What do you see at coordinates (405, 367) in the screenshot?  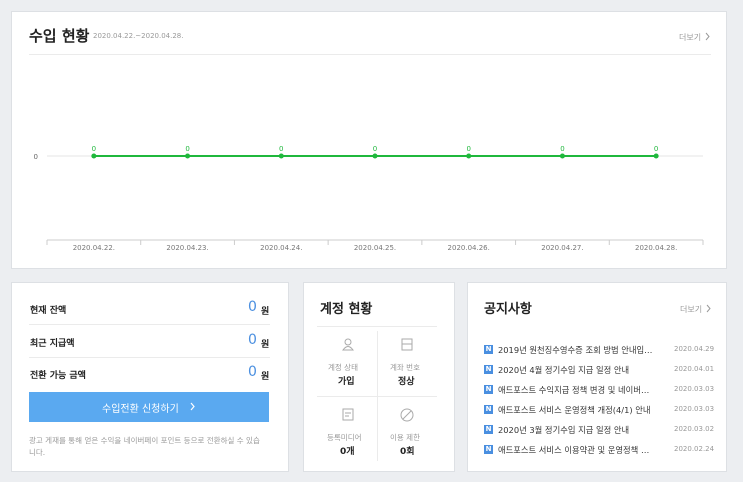 I see `cell-label: 계좌 번호` at bounding box center [405, 367].